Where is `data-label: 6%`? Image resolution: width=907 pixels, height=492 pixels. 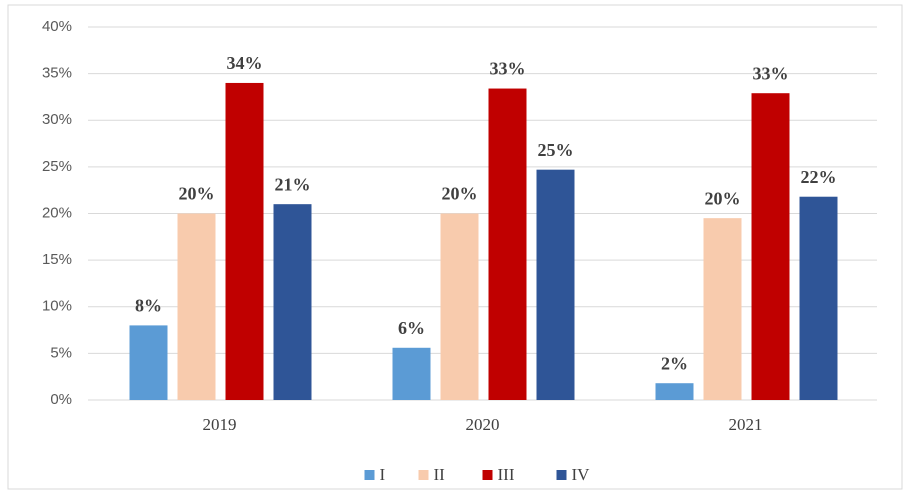 data-label: 6% is located at coordinates (411, 328).